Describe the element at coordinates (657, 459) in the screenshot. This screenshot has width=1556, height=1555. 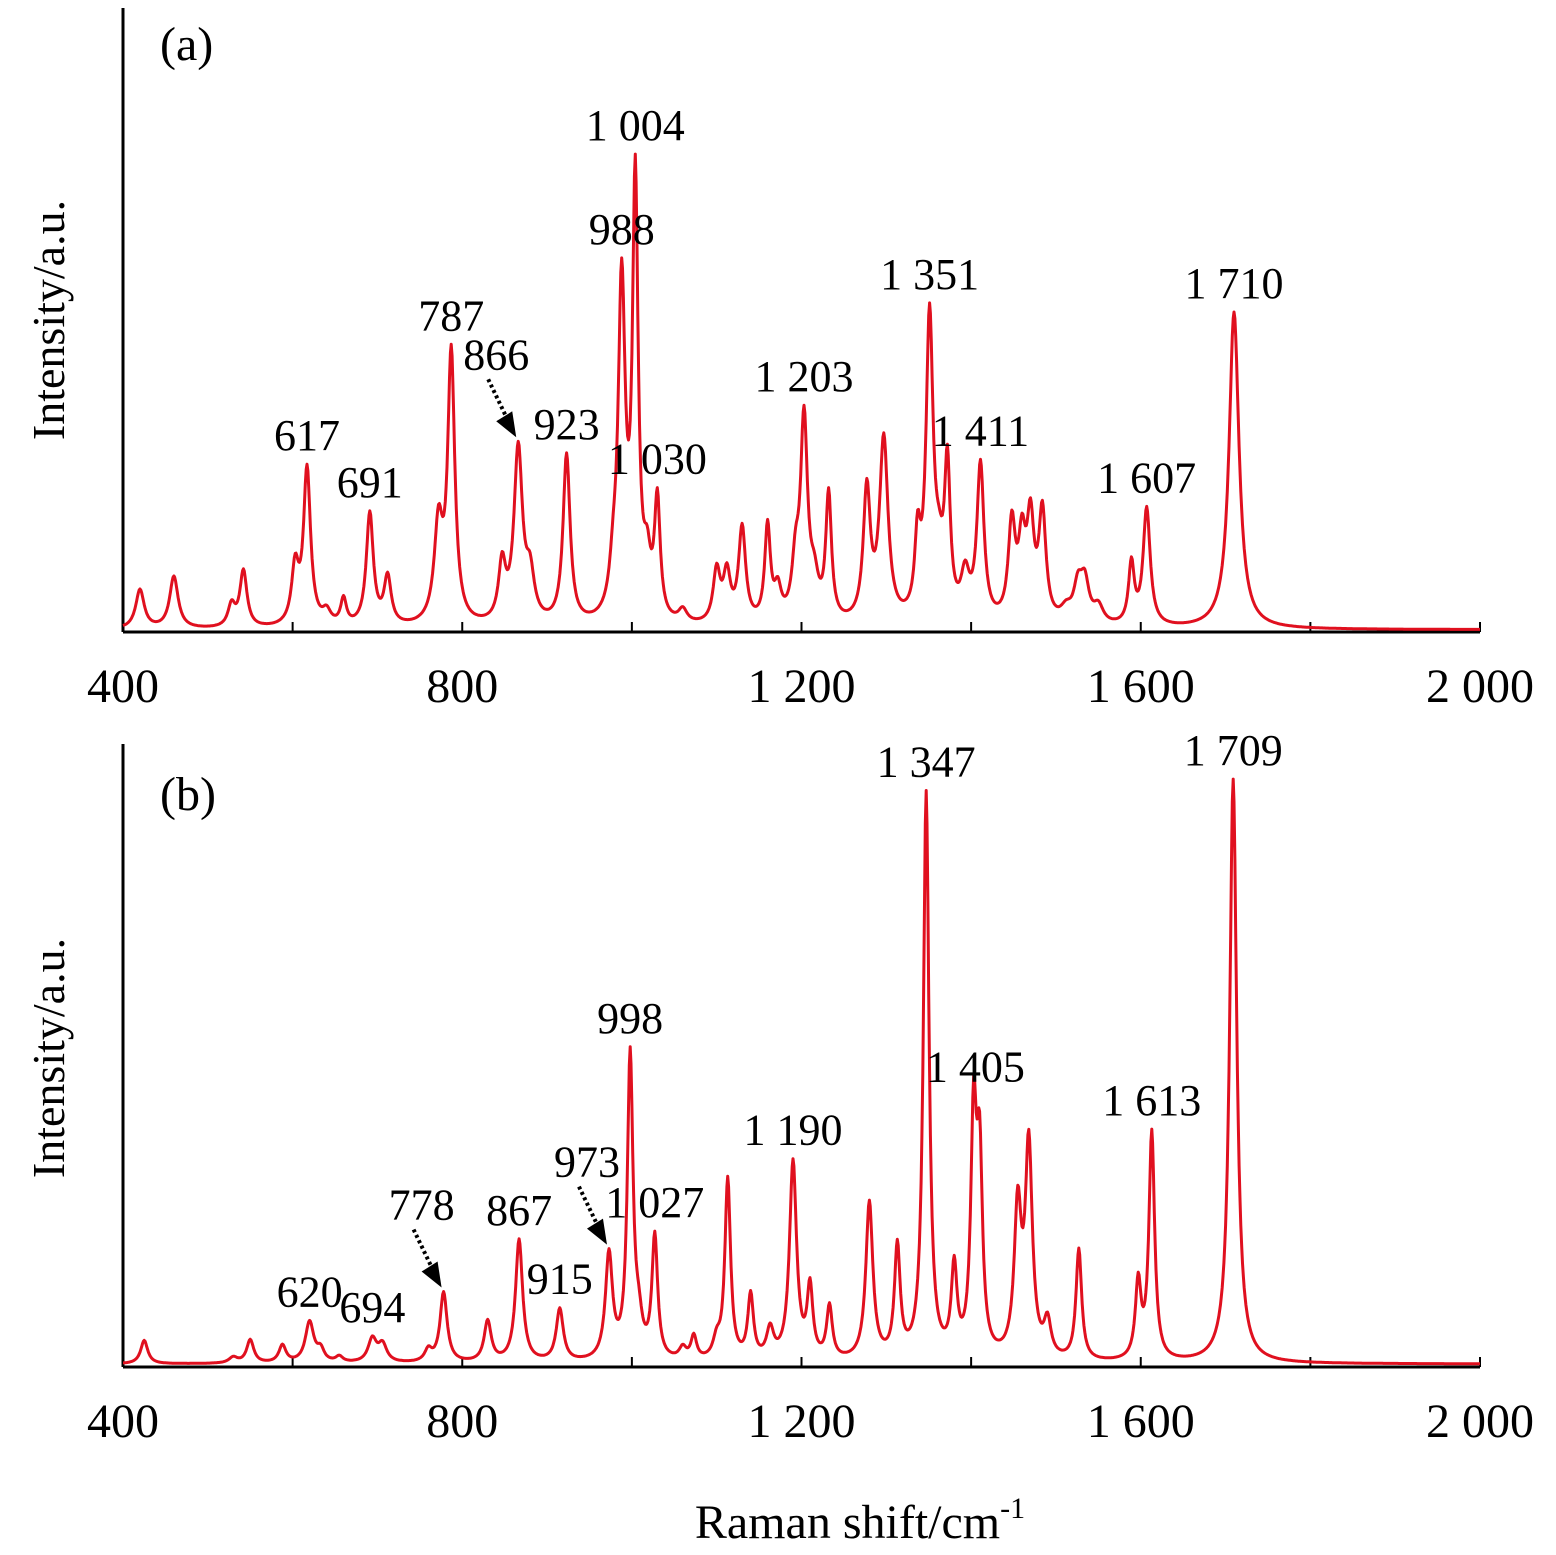
I see `peak-label: 1 030` at that location.